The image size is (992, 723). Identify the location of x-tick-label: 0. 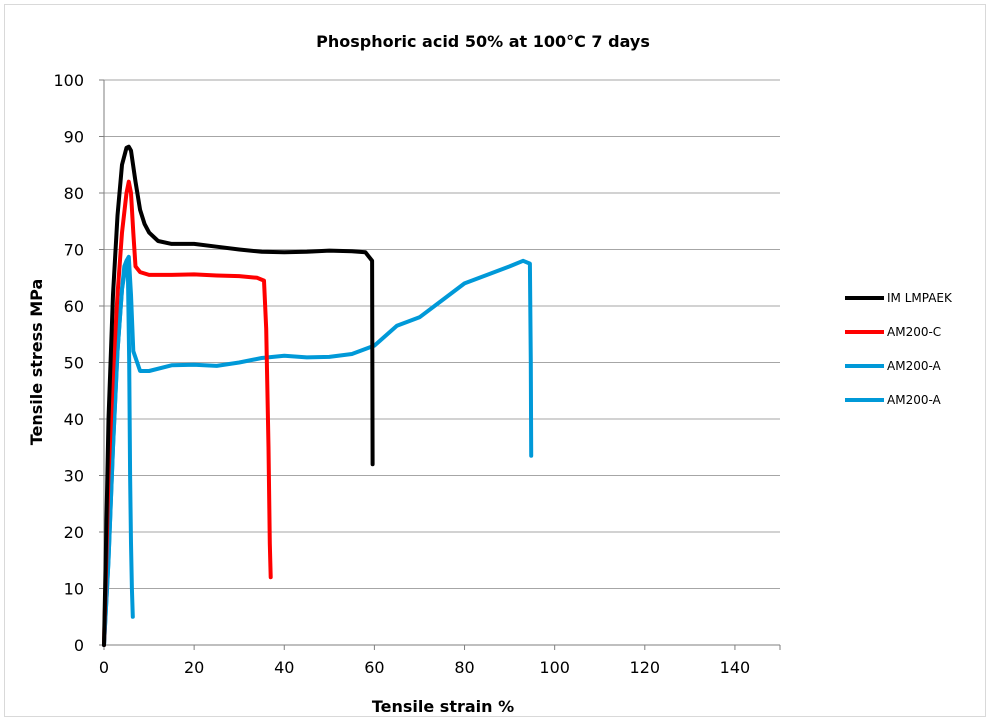
(104, 667).